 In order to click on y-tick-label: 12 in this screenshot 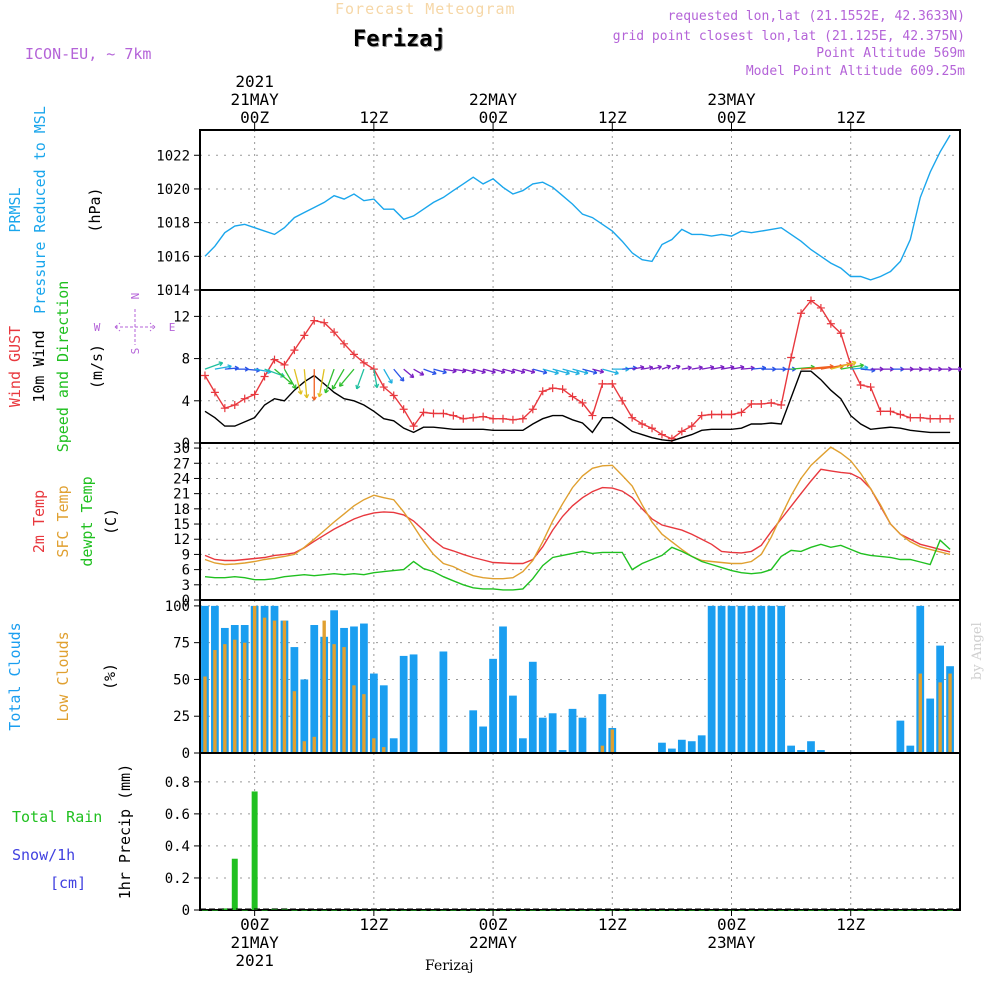, I will do `click(181, 540)`.